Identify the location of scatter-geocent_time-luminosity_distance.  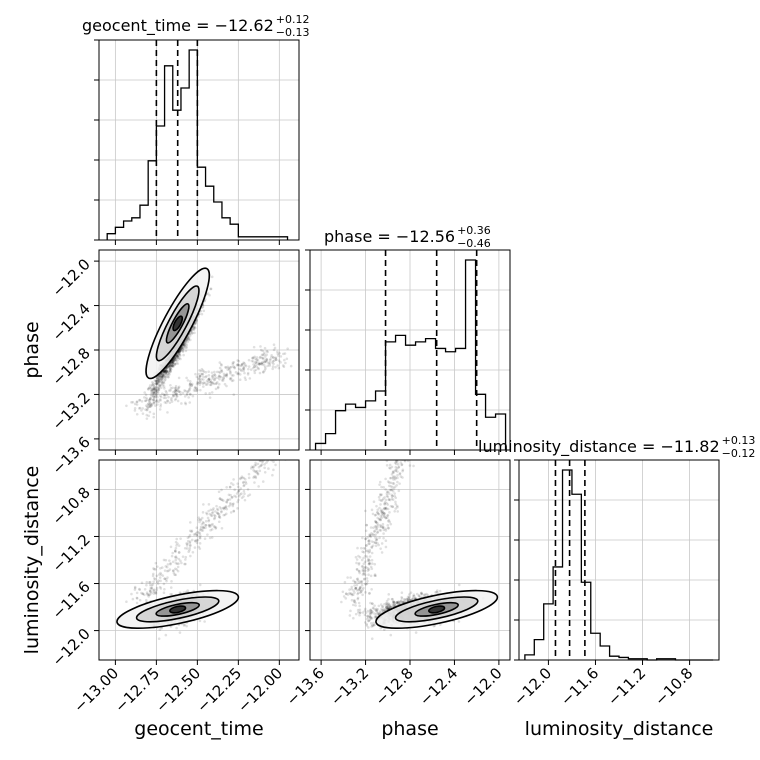
(201, 542).